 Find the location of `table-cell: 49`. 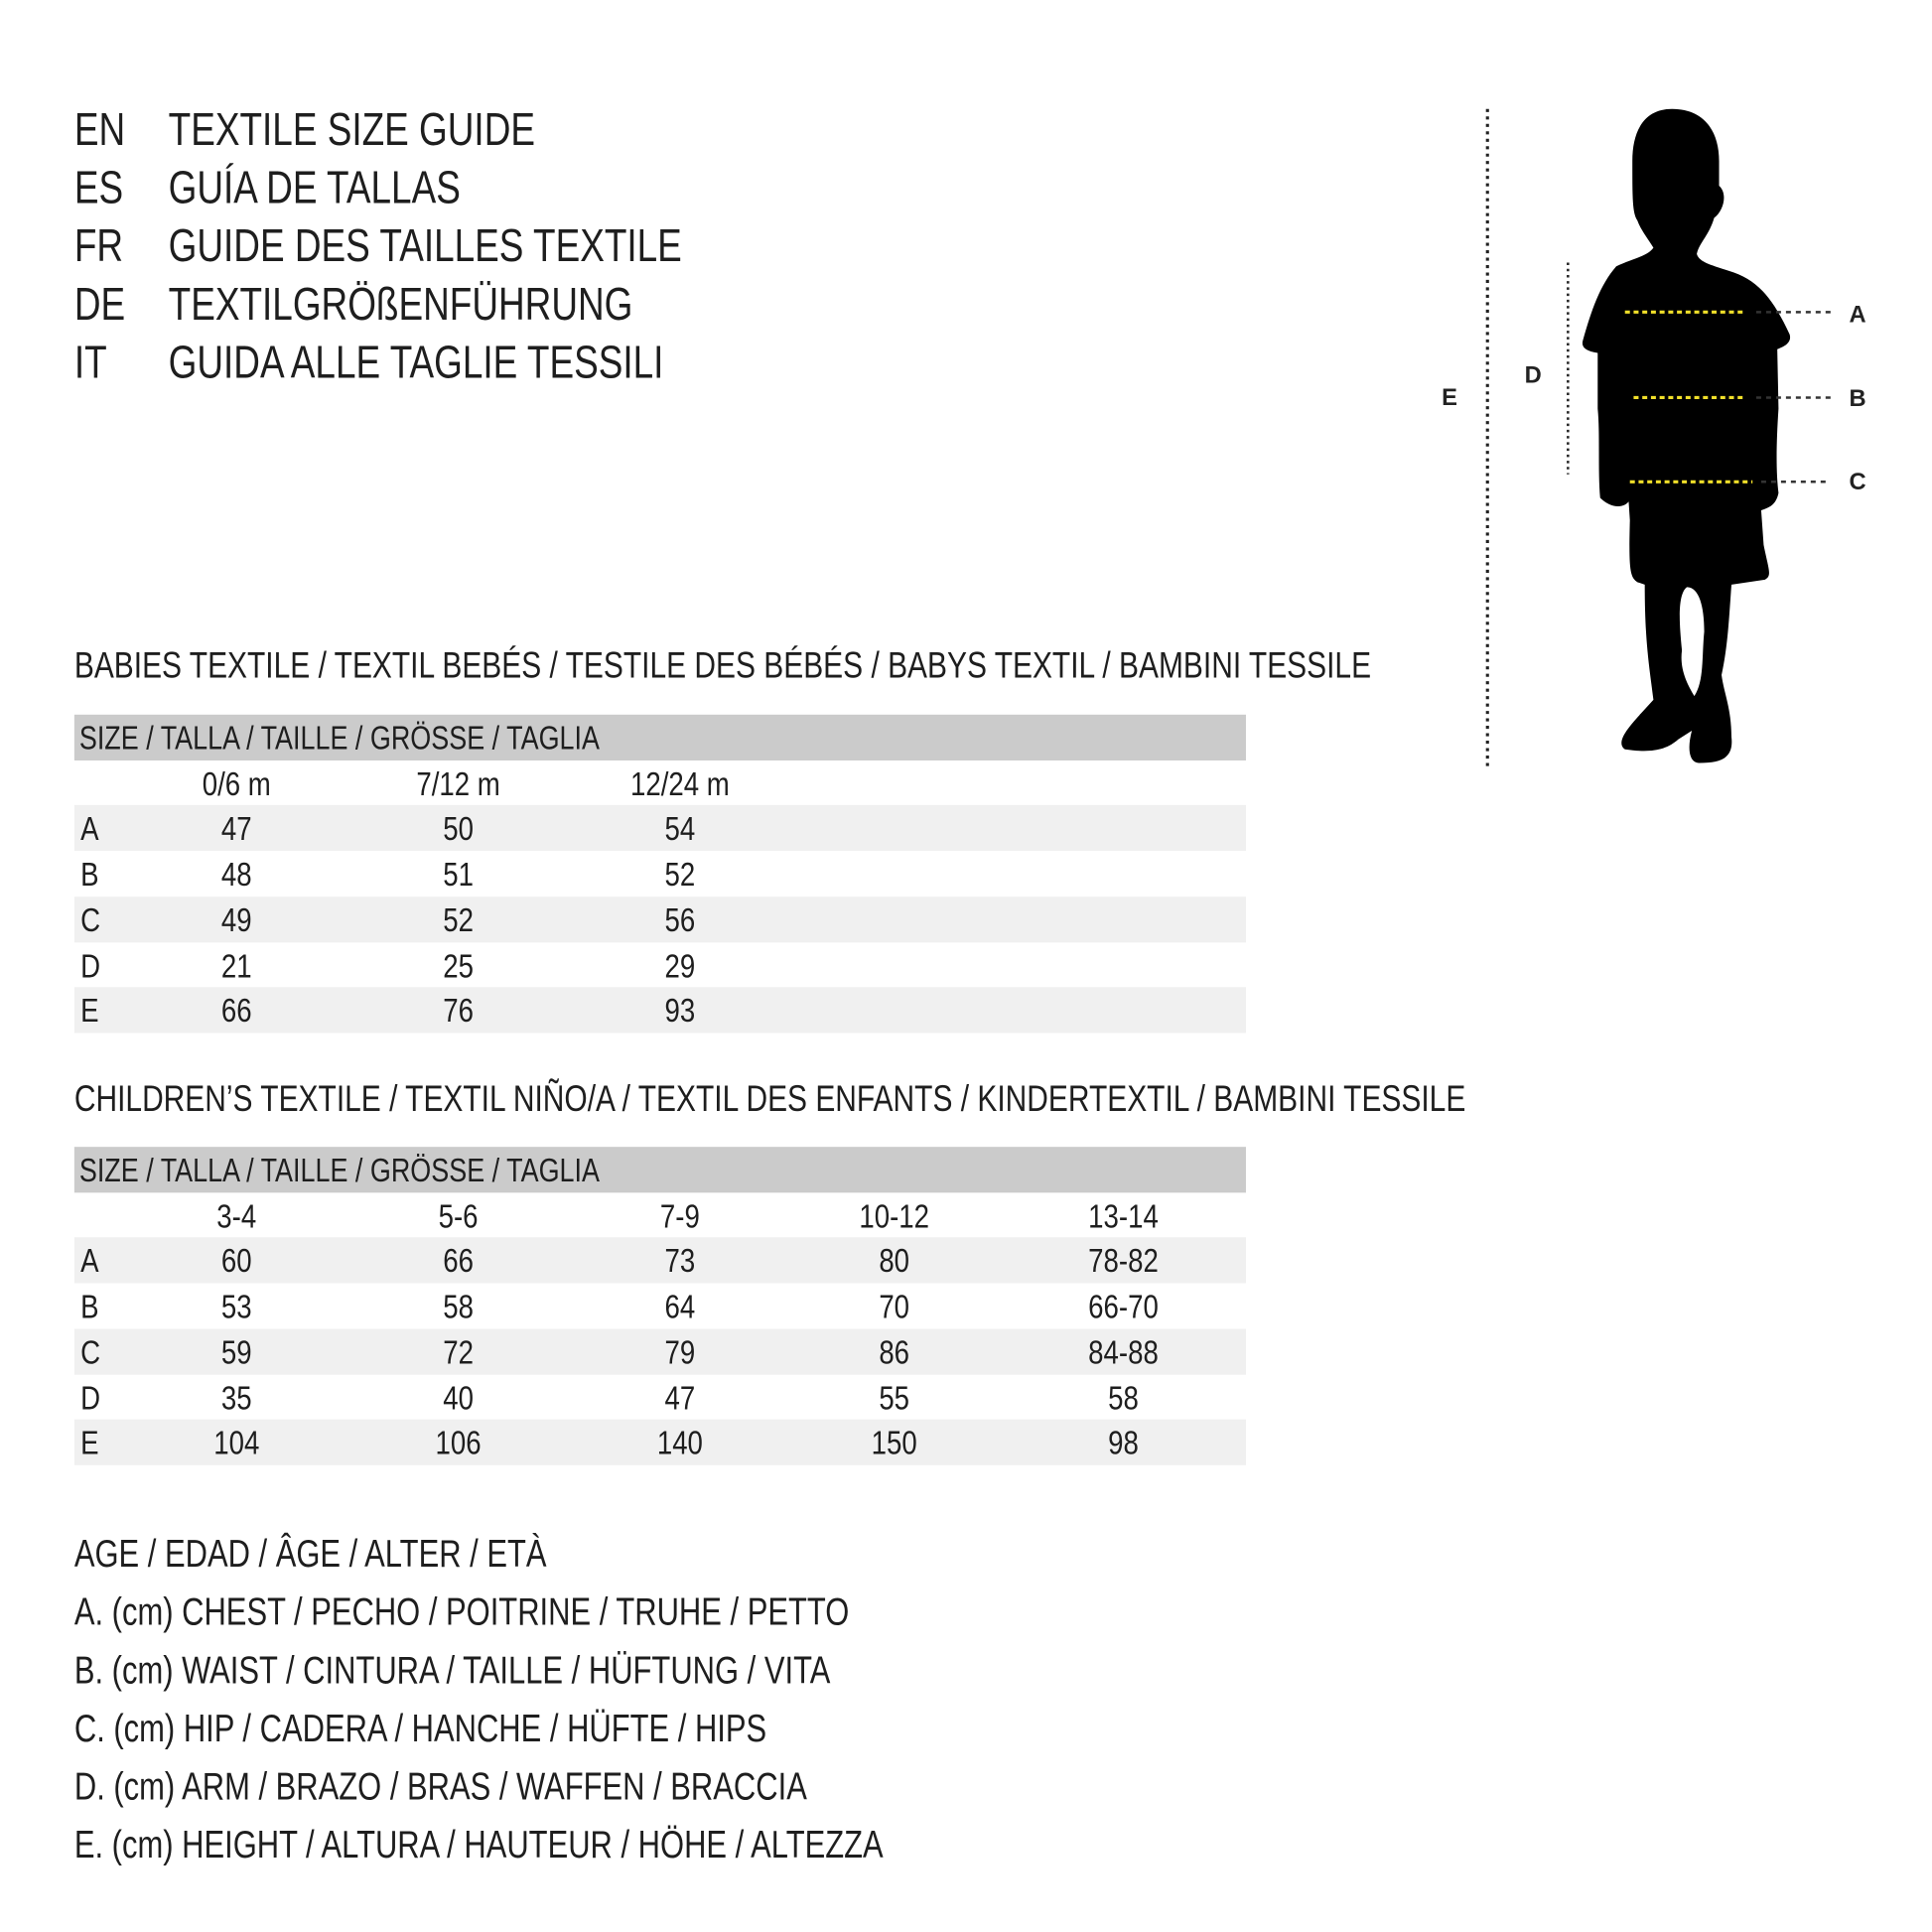

table-cell: 49 is located at coordinates (236, 919).